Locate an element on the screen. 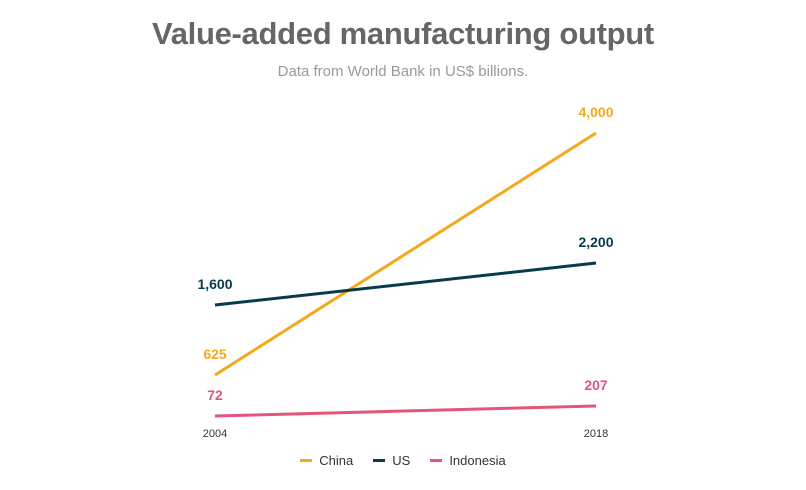 This screenshot has height=490, width=806. legend-swatch-us is located at coordinates (379, 460).